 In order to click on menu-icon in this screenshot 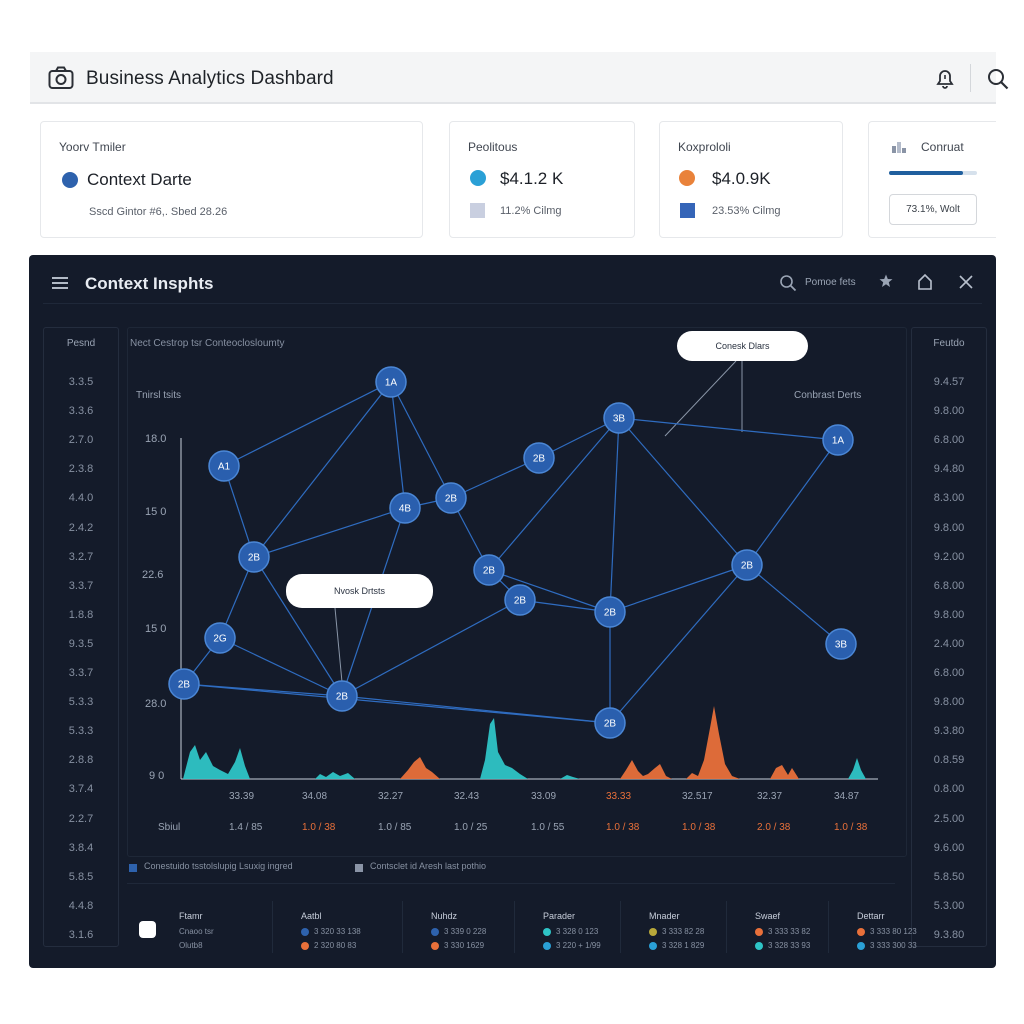, I will do `click(60, 283)`.